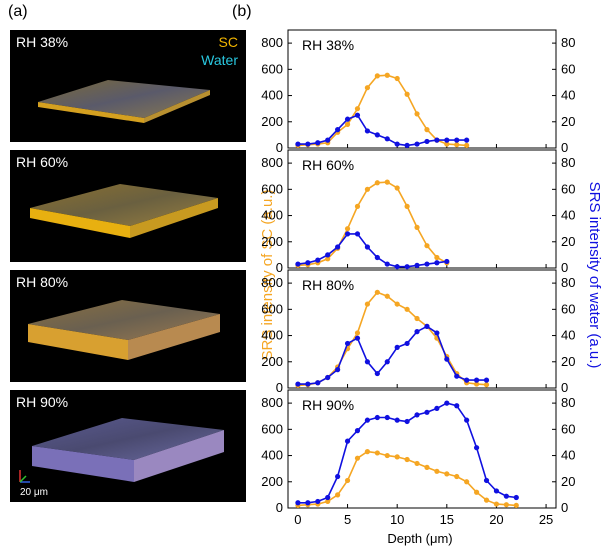 The height and width of the screenshot is (549, 605). I want to click on panel-rh-label: RH 60%, so click(328, 165).